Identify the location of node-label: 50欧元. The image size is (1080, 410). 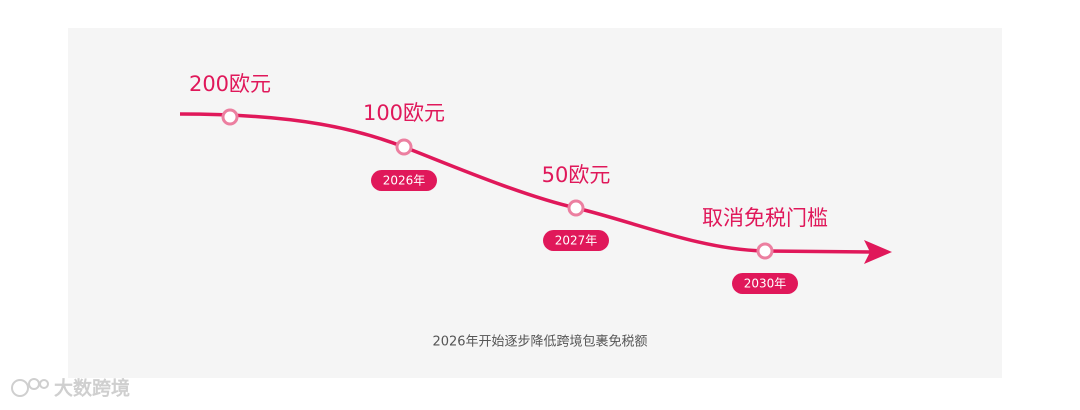
(576, 175).